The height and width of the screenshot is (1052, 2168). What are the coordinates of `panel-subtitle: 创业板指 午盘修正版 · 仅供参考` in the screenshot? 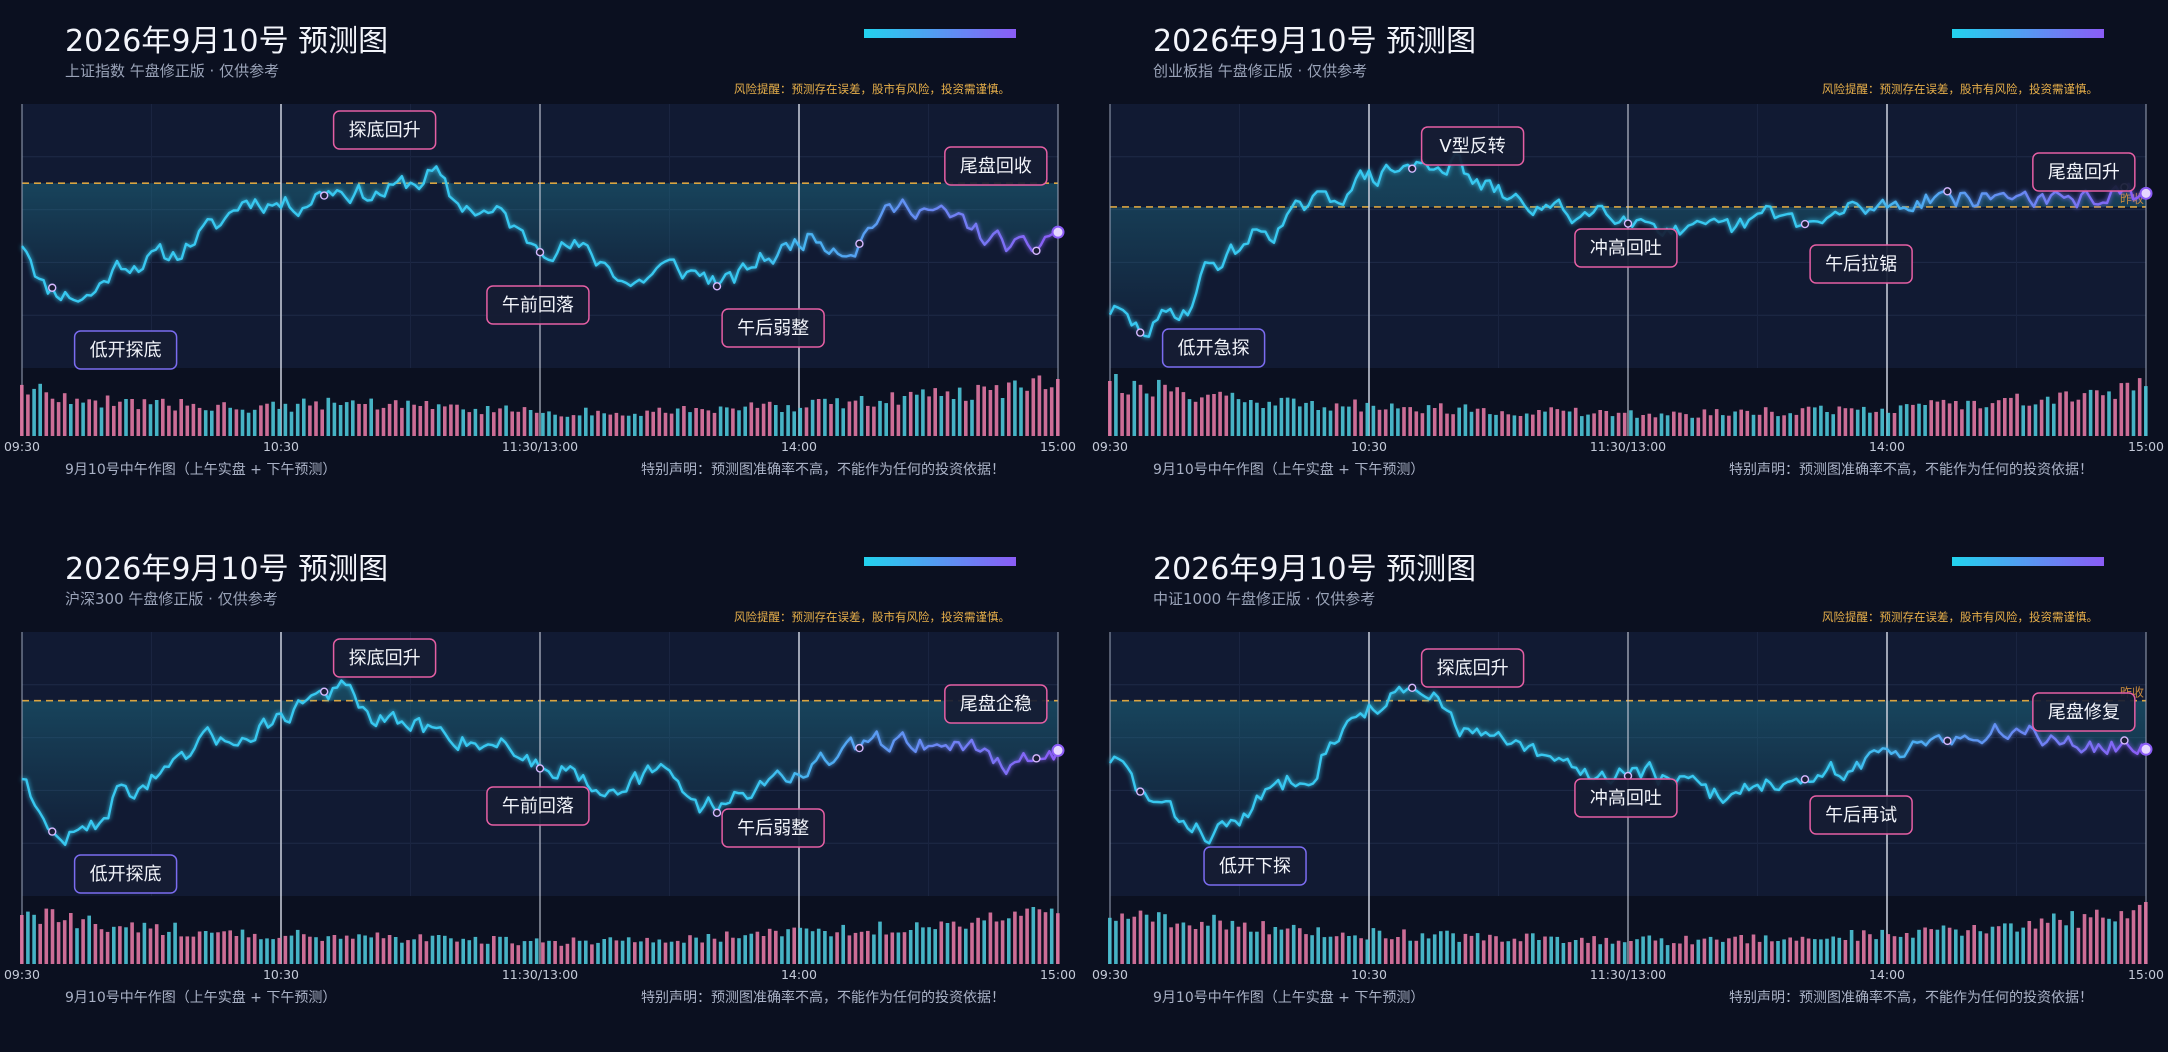 It's located at (1260, 71).